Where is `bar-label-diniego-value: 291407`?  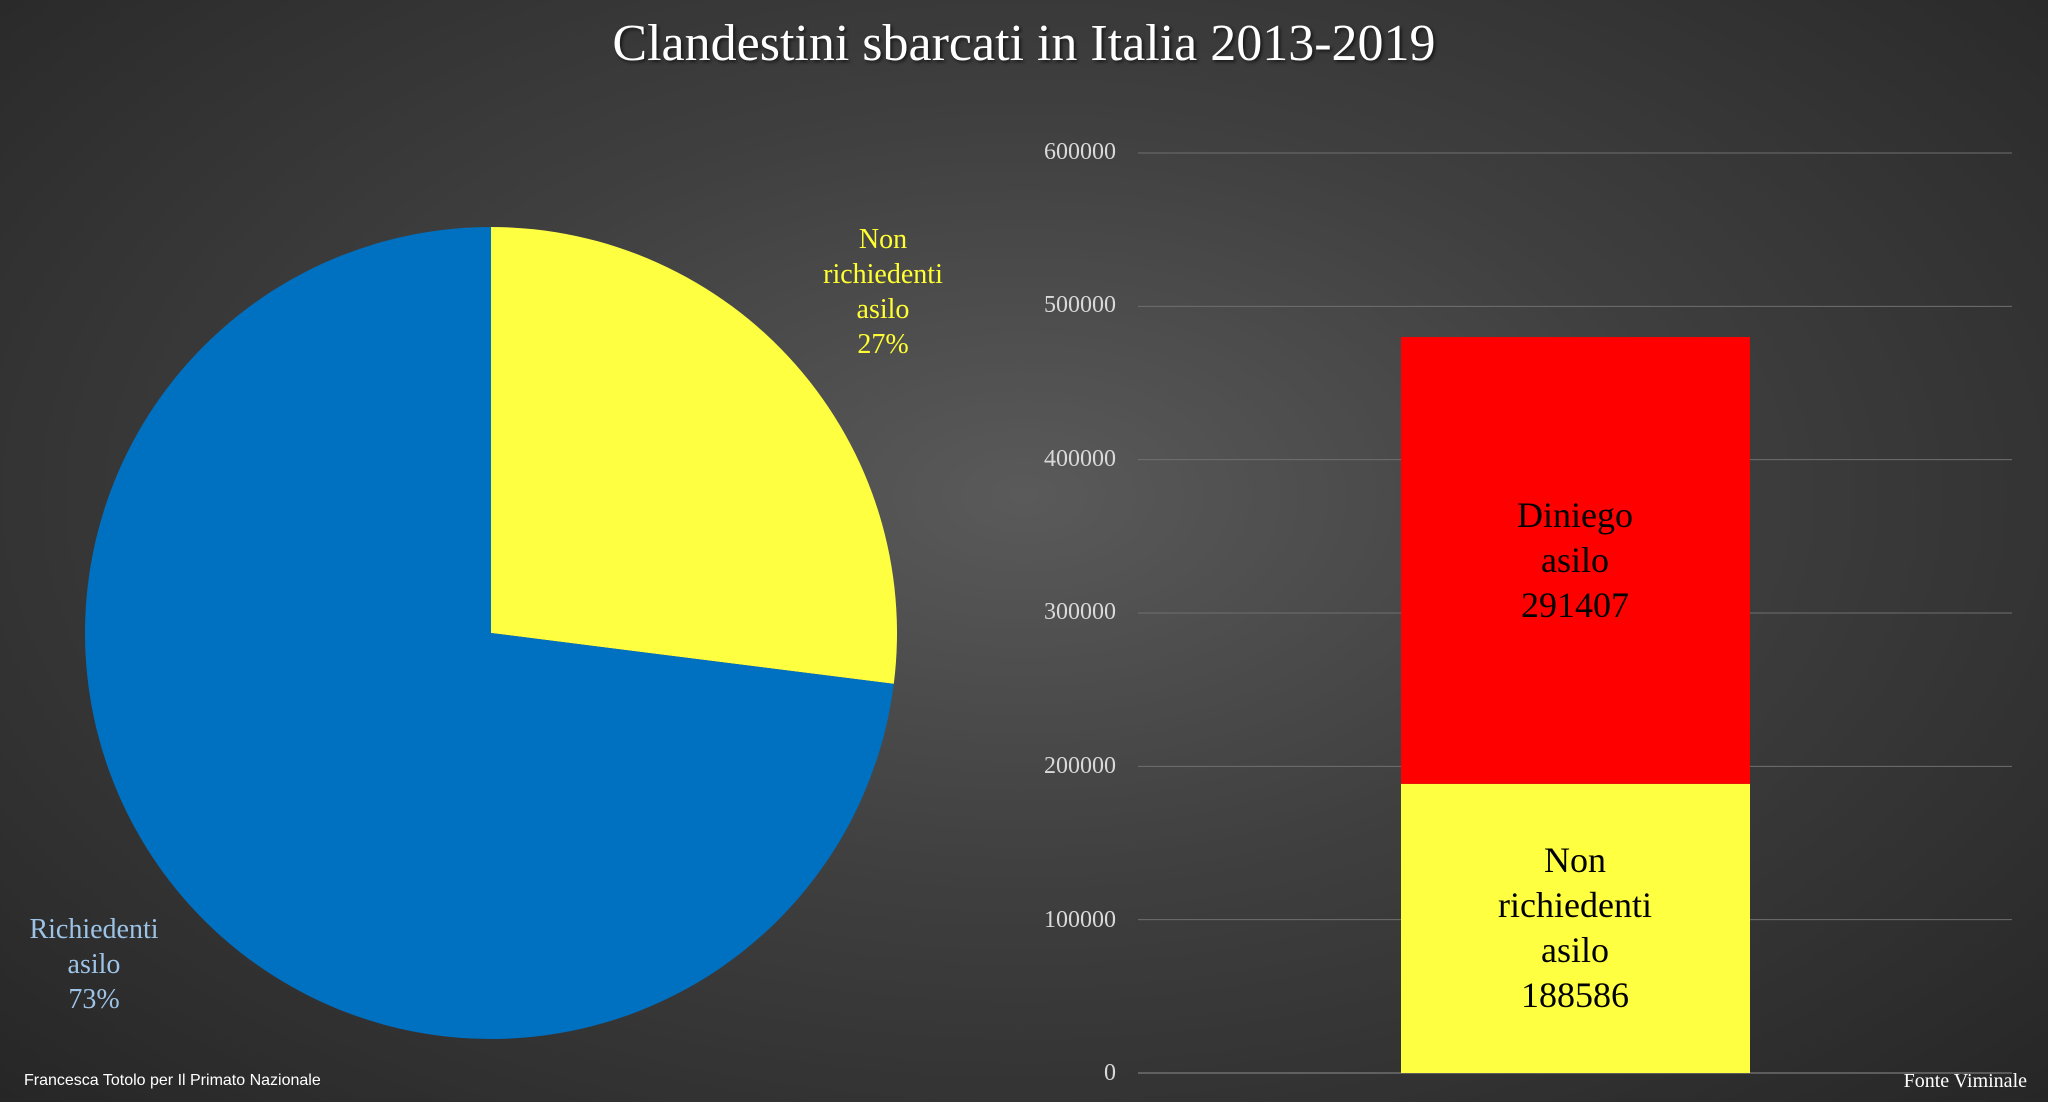 bar-label-diniego-value: 291407 is located at coordinates (1575, 605).